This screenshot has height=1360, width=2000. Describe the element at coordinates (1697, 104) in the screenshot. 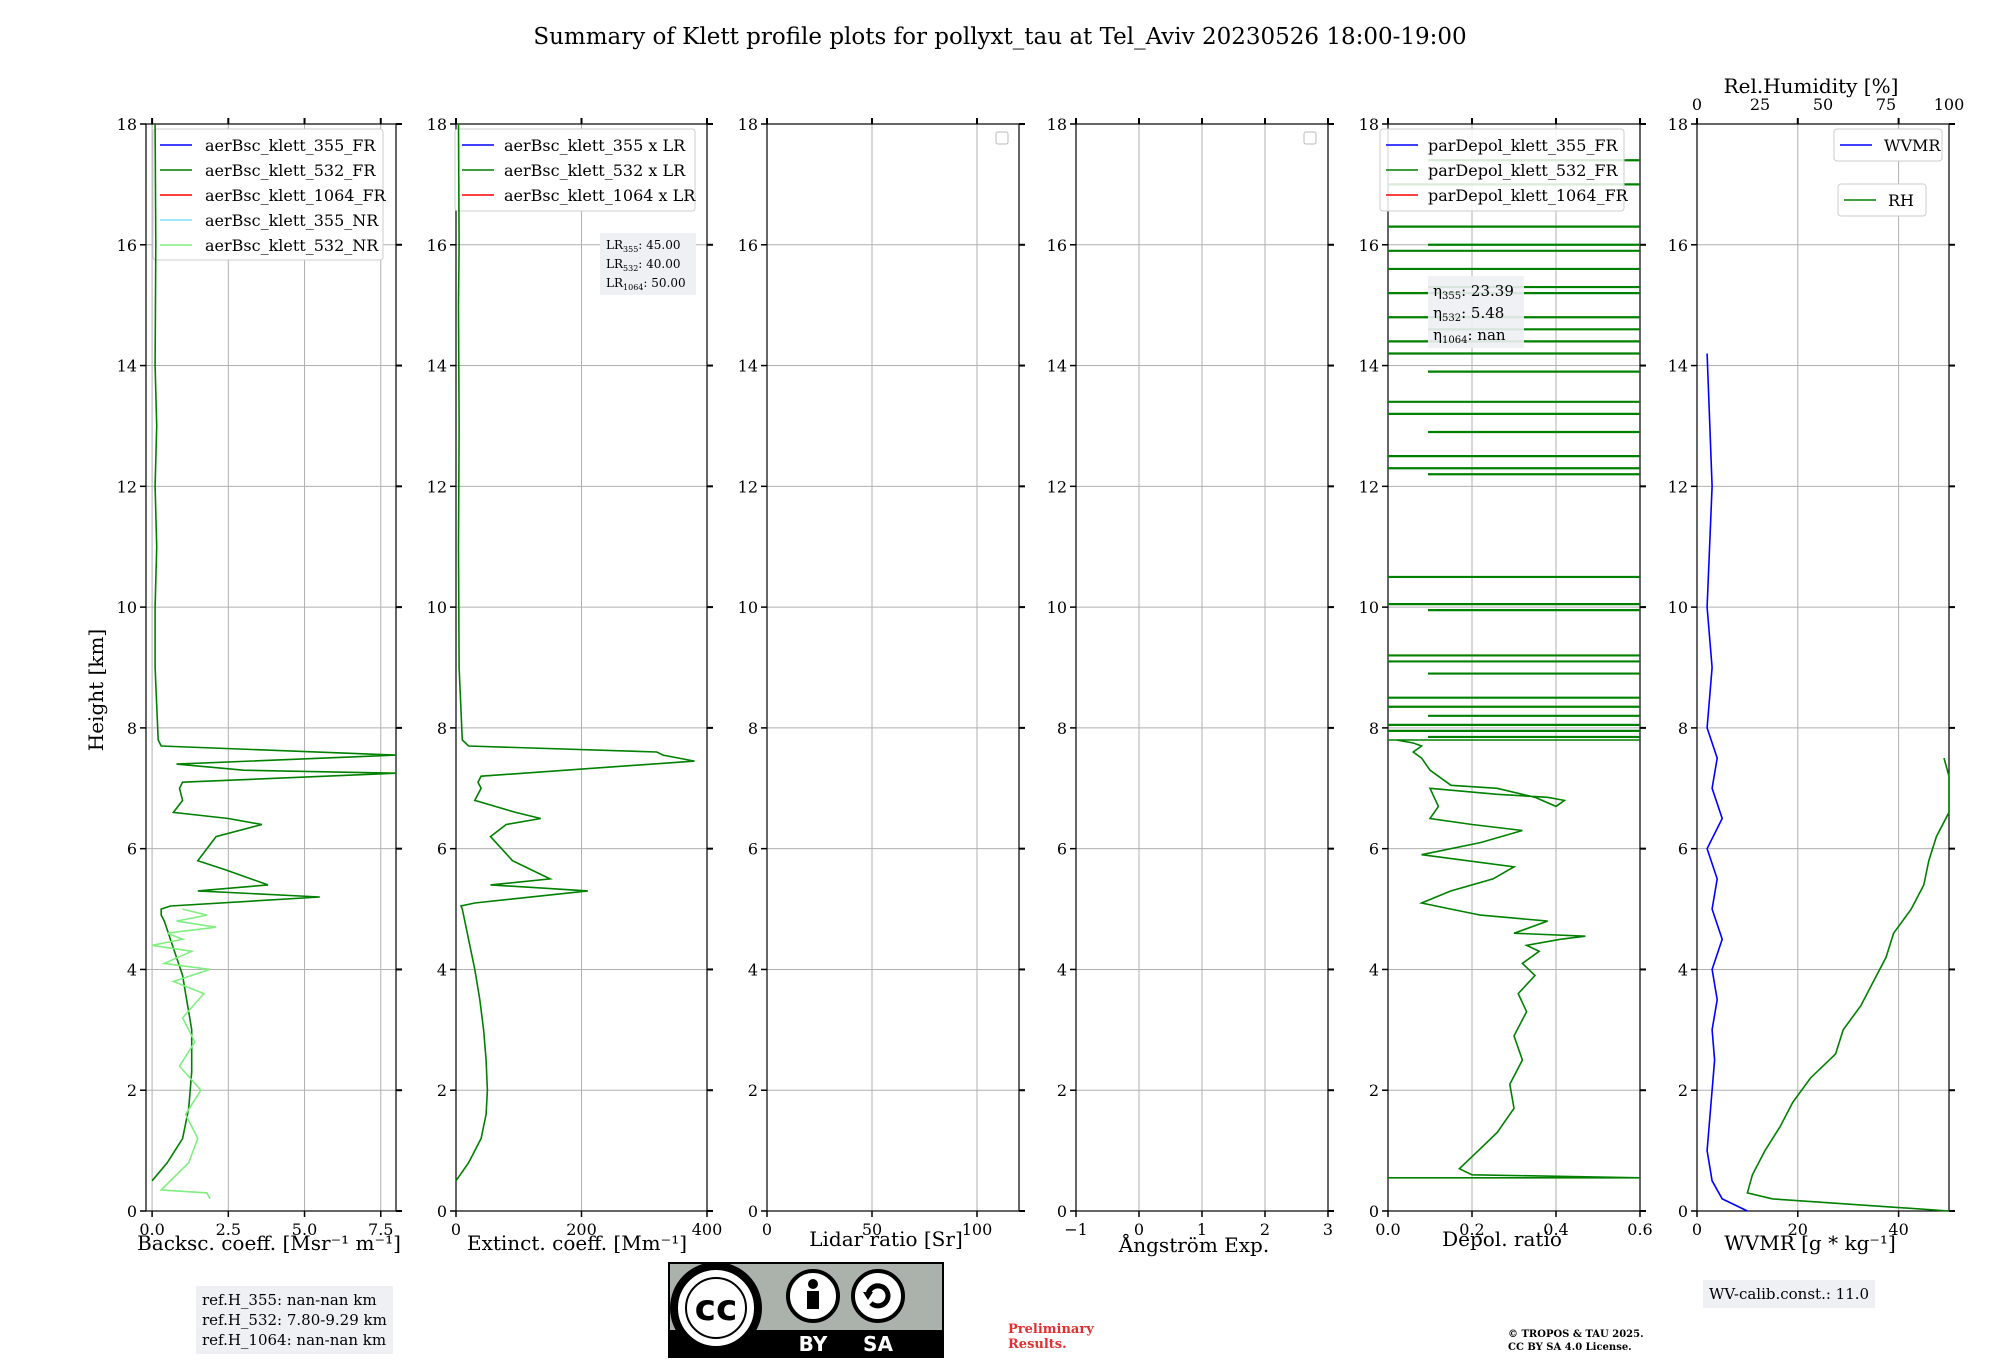

I see `top-tick-label: 0` at that location.